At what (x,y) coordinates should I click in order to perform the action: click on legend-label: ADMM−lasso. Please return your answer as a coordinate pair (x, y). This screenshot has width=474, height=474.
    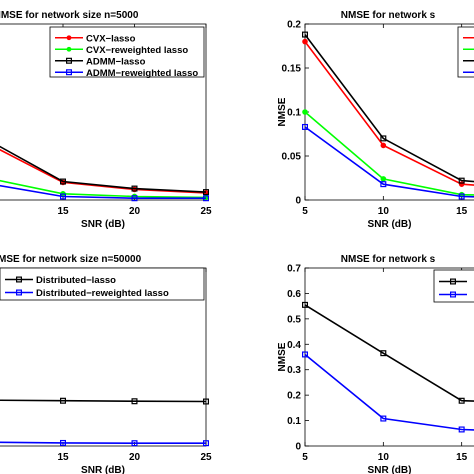
    Looking at the image, I should click on (116, 61).